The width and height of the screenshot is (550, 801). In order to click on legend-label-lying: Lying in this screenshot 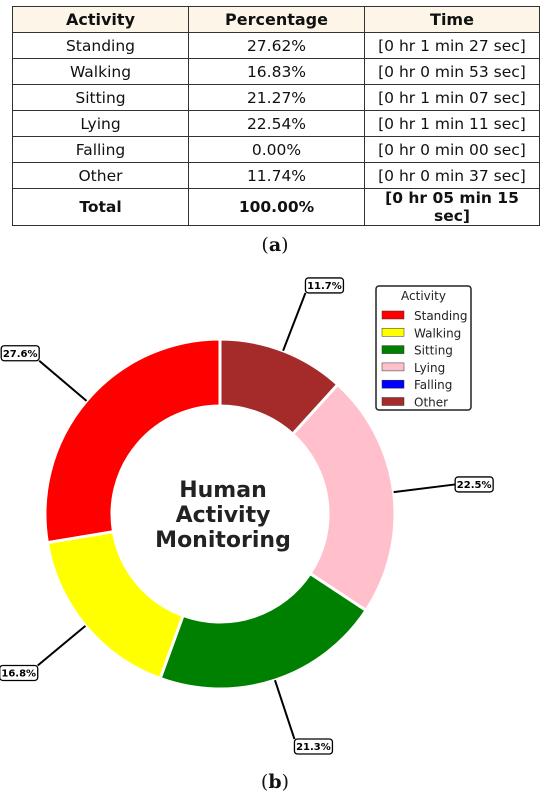, I will do `click(429, 368)`.